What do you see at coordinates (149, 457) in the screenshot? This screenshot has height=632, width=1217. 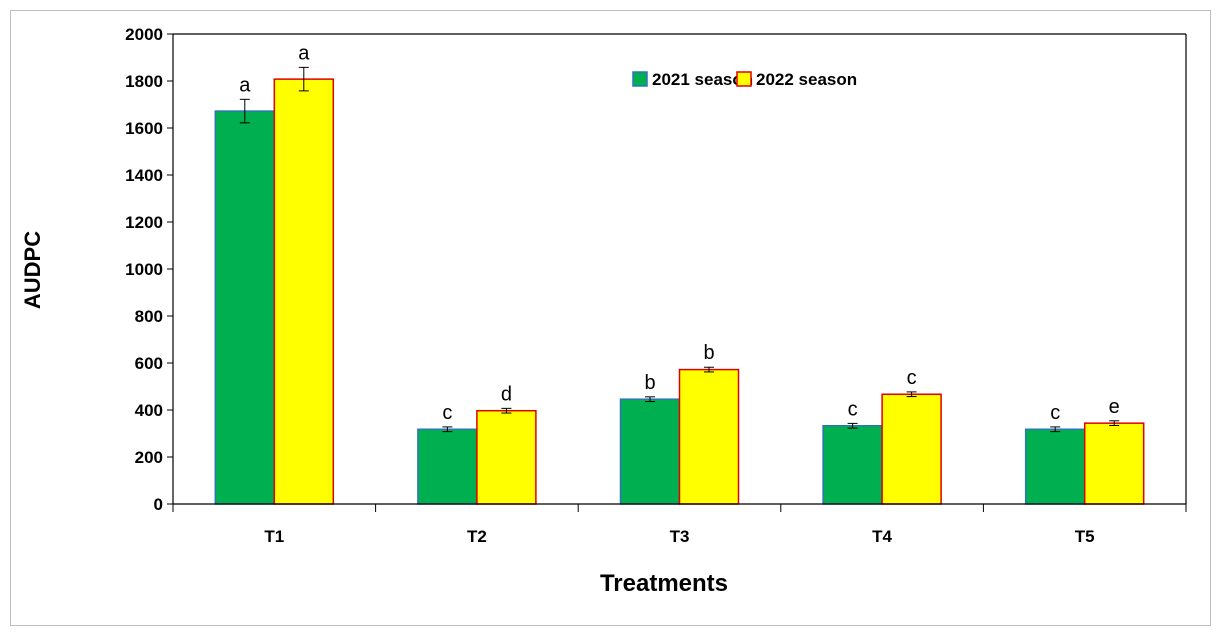 I see `y-tick-label: 200` at bounding box center [149, 457].